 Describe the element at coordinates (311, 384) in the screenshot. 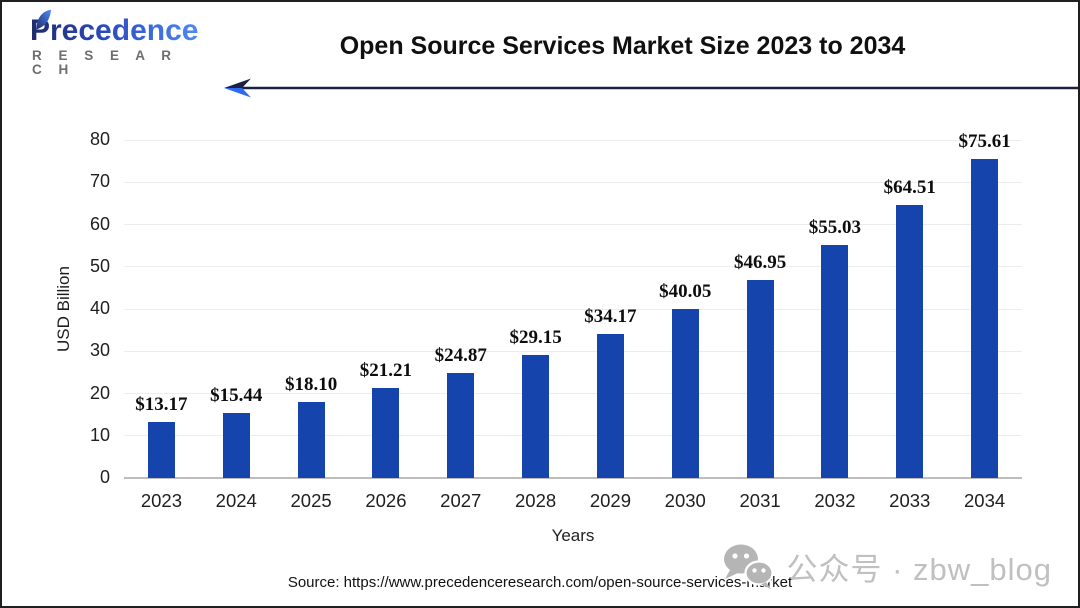

I see `bar-value-label-2025: $18.10` at that location.